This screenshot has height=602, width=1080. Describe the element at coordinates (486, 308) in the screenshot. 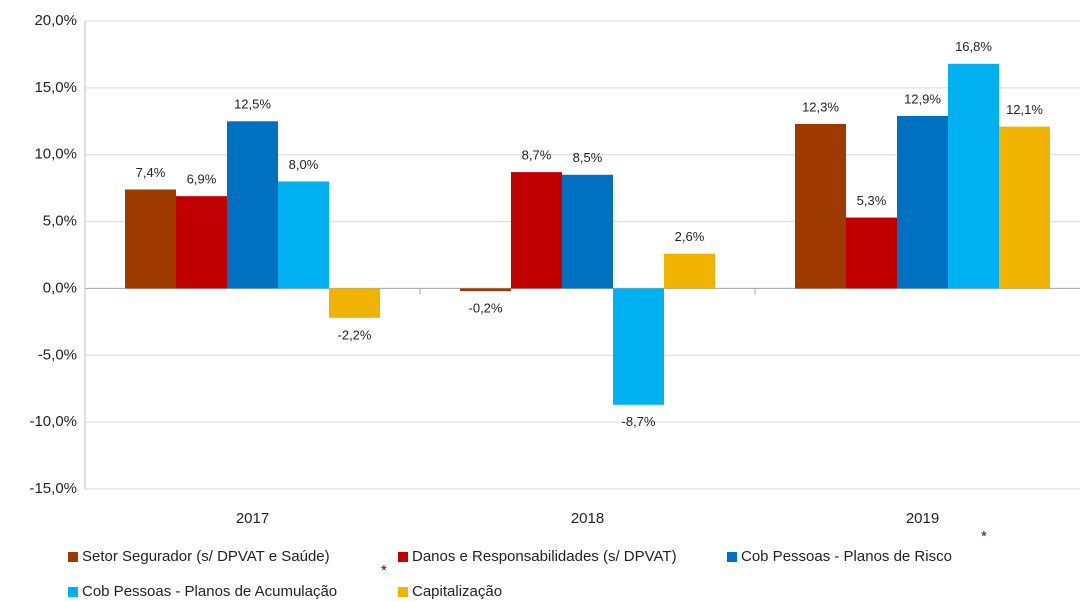

I see `value-label: -0,2%` at that location.